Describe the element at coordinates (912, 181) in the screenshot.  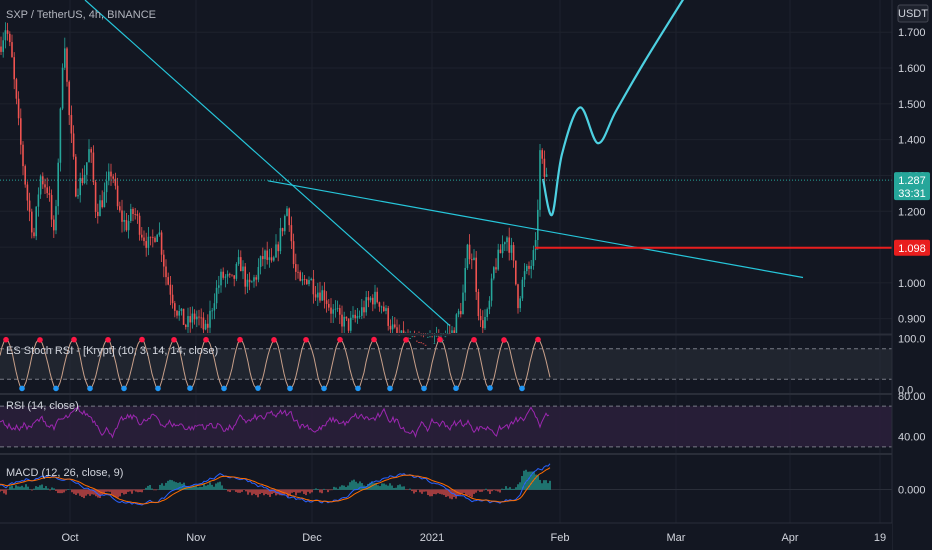
I see `current-price-label: 1.287` at that location.